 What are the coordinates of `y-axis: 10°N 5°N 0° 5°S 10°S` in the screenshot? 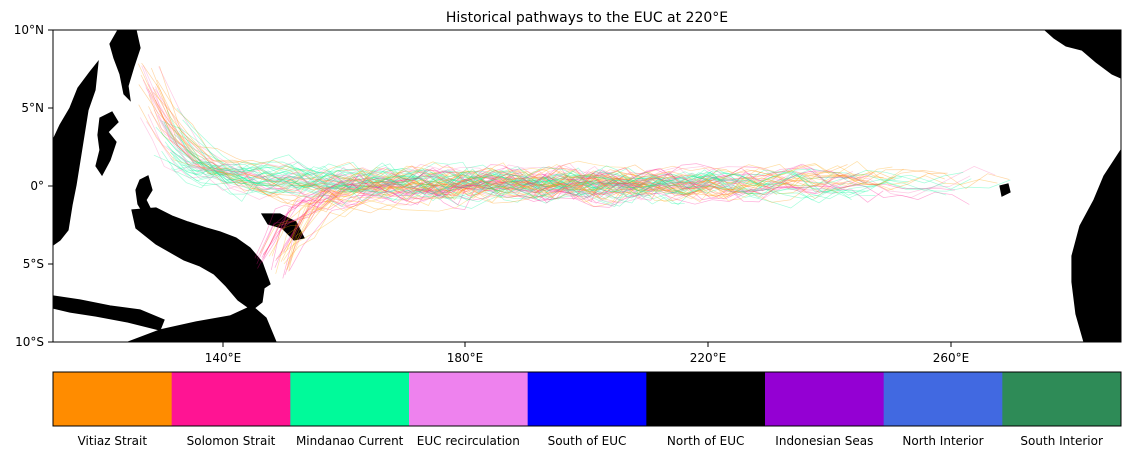 It's located at (33, 186).